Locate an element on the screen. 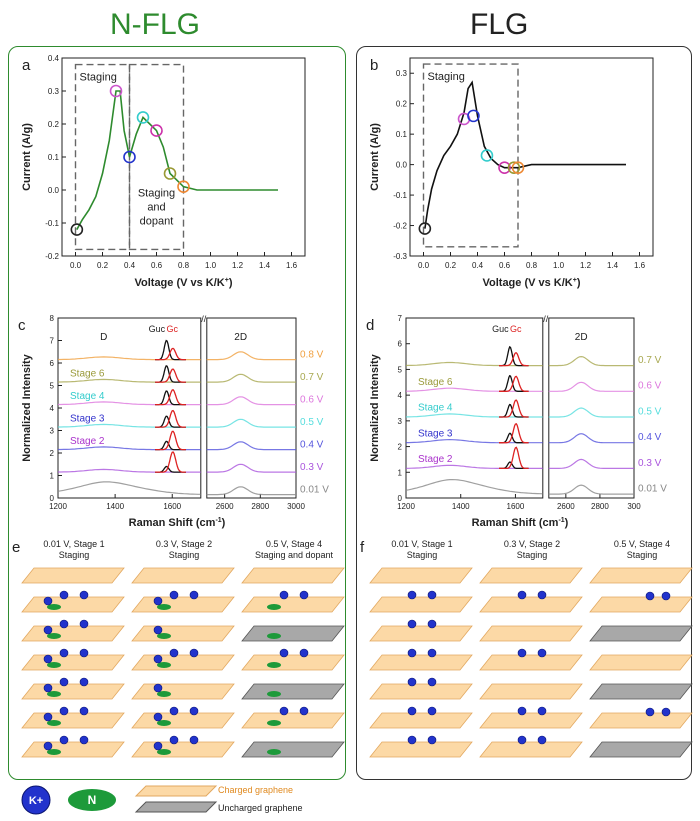 This screenshot has height=821, width=700. x-tick-label: 0.0 is located at coordinates (424, 265).